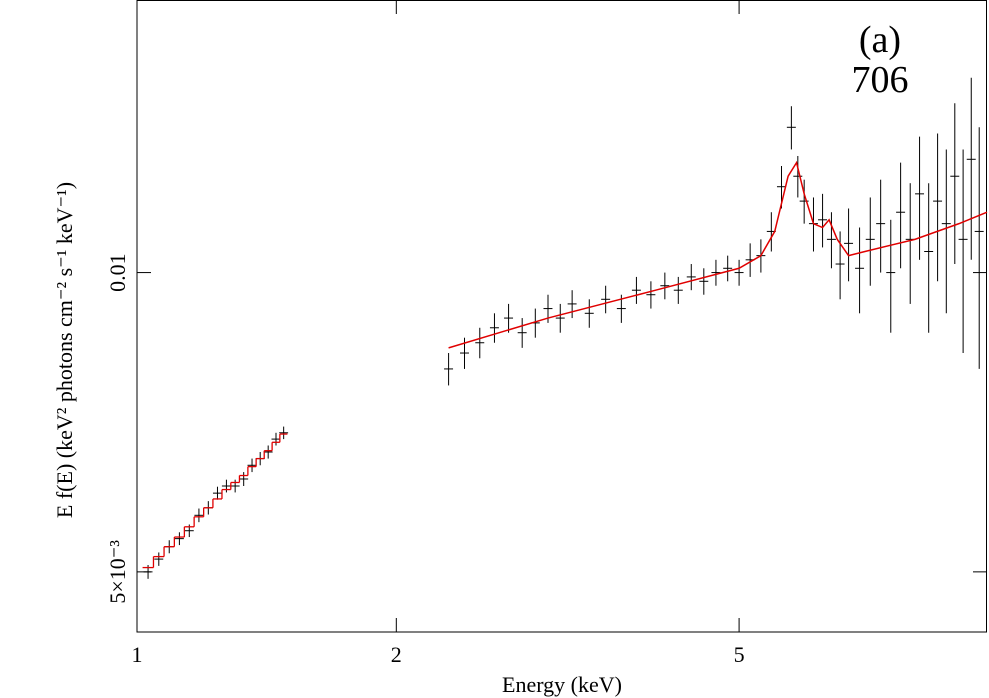  Describe the element at coordinates (64, 350) in the screenshot. I see `y-axis-label: E f(E) (keV² photons cm⁻² s⁻¹ keV⁻¹)` at that location.